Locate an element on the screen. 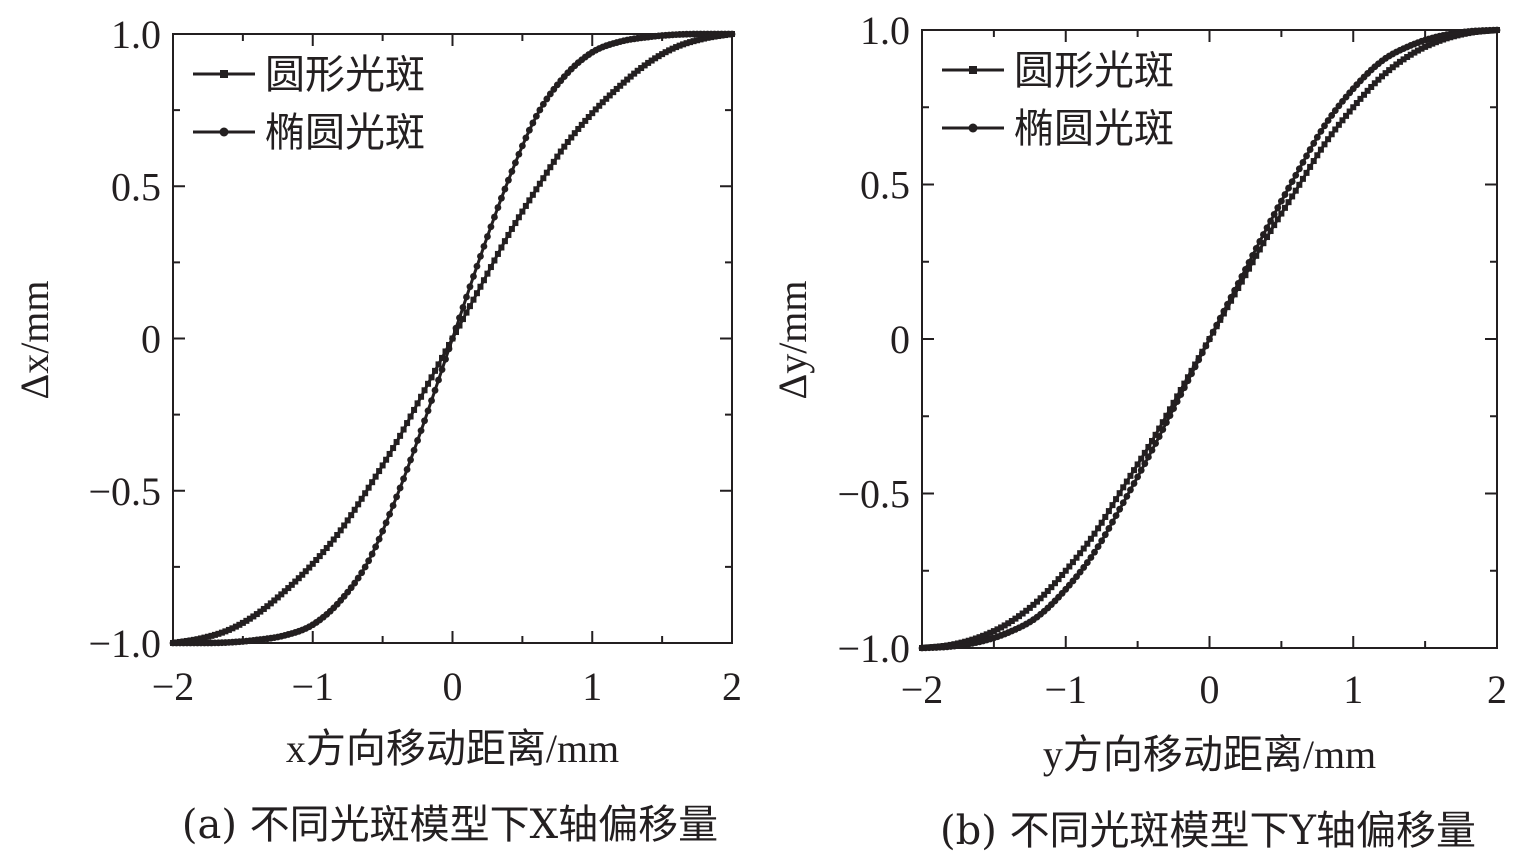 This screenshot has height=864, width=1535. figure-caption: (a) 不同光斑模型下X轴偏移量 is located at coordinates (450, 825).